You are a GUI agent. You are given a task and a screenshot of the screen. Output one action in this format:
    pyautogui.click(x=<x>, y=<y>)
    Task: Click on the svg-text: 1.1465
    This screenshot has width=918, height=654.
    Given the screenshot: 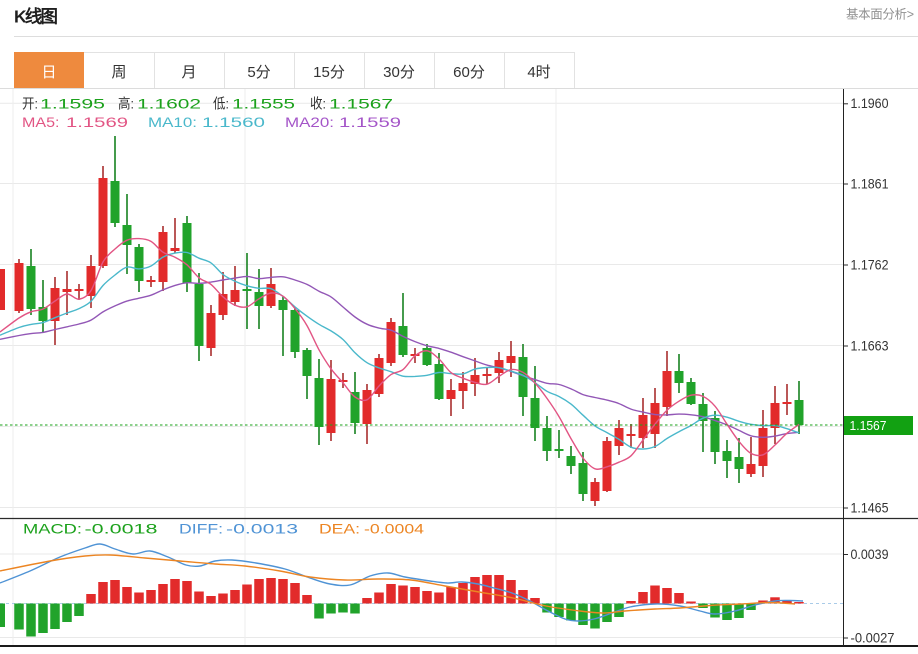 What is the action you would take?
    pyautogui.click(x=870, y=507)
    